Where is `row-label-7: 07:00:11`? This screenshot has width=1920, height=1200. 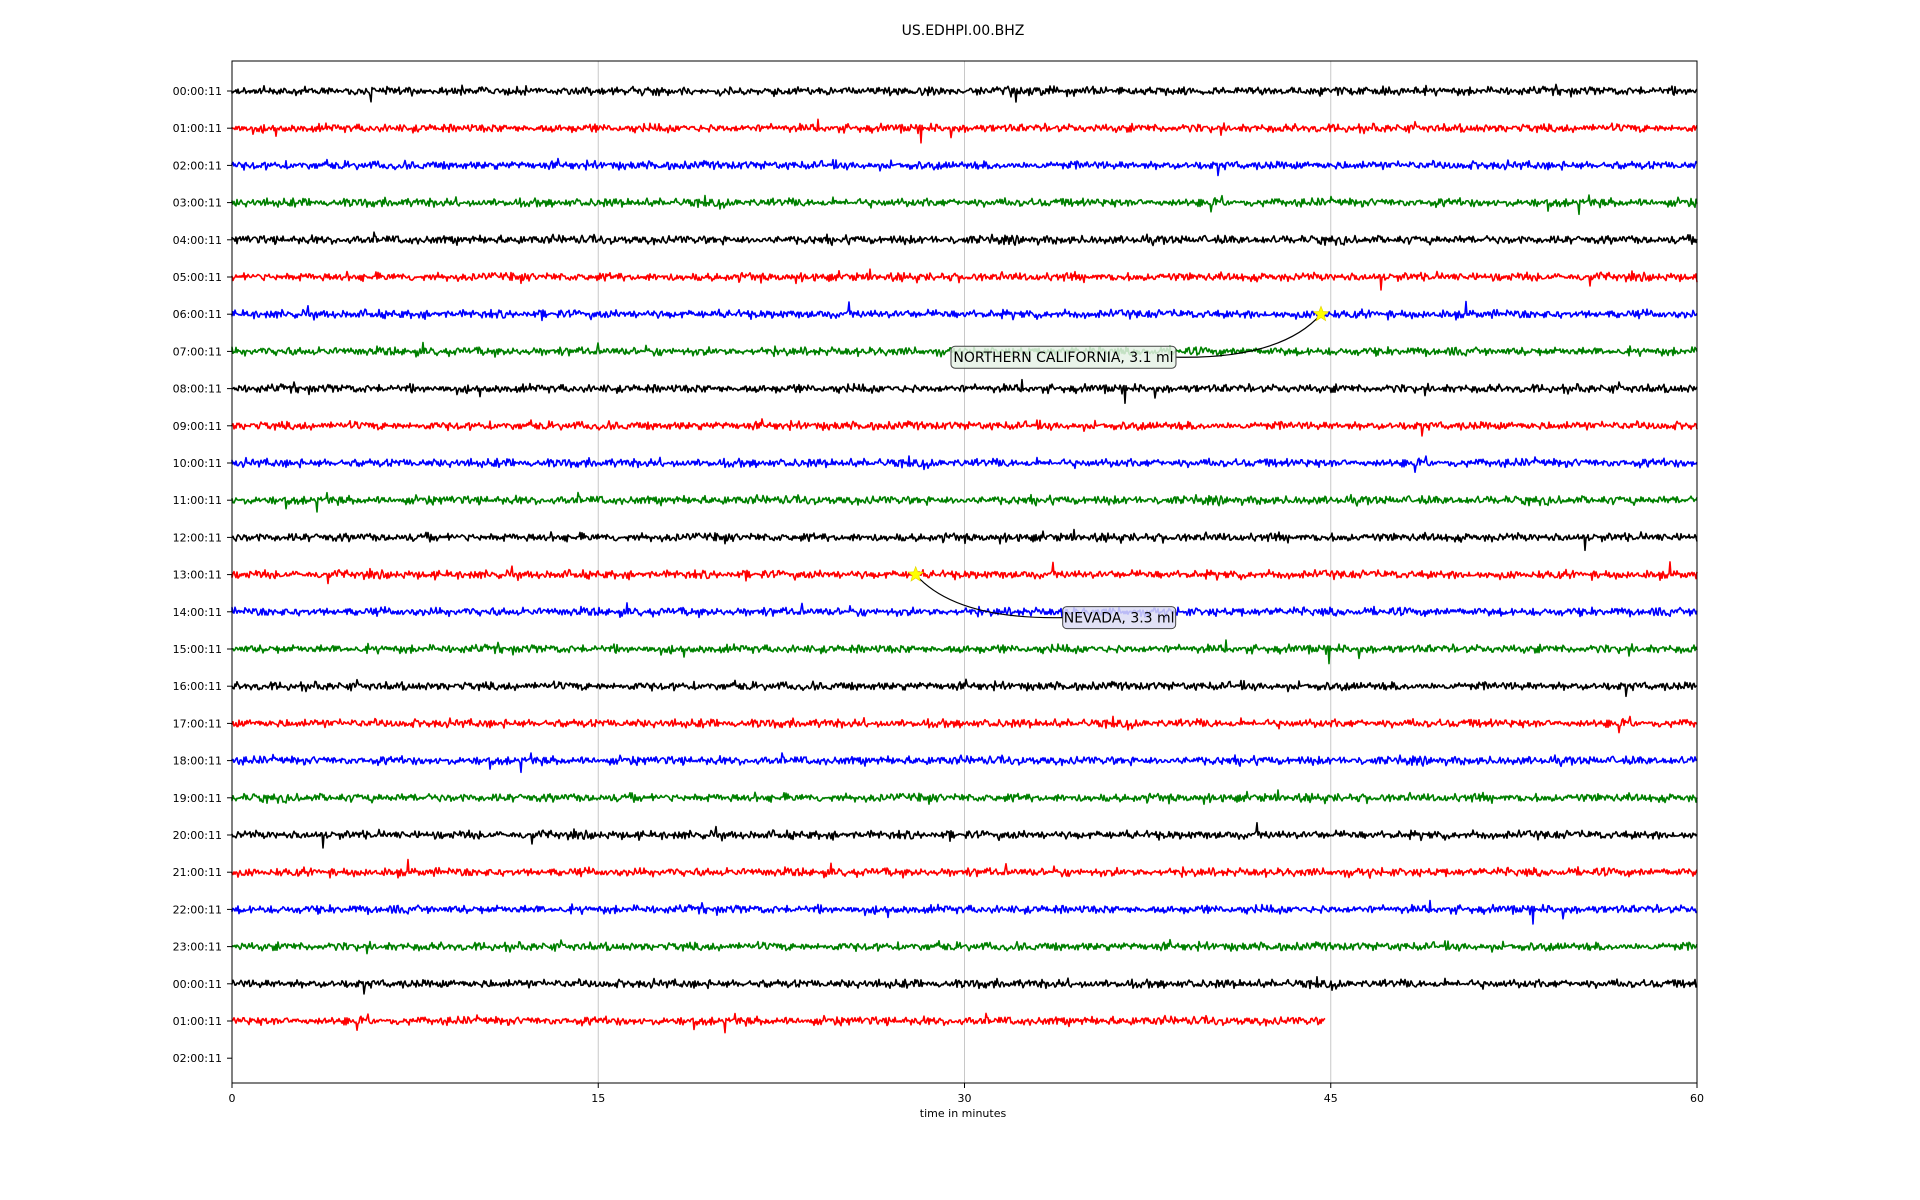
row-label-7: 07:00:11 is located at coordinates (197, 351).